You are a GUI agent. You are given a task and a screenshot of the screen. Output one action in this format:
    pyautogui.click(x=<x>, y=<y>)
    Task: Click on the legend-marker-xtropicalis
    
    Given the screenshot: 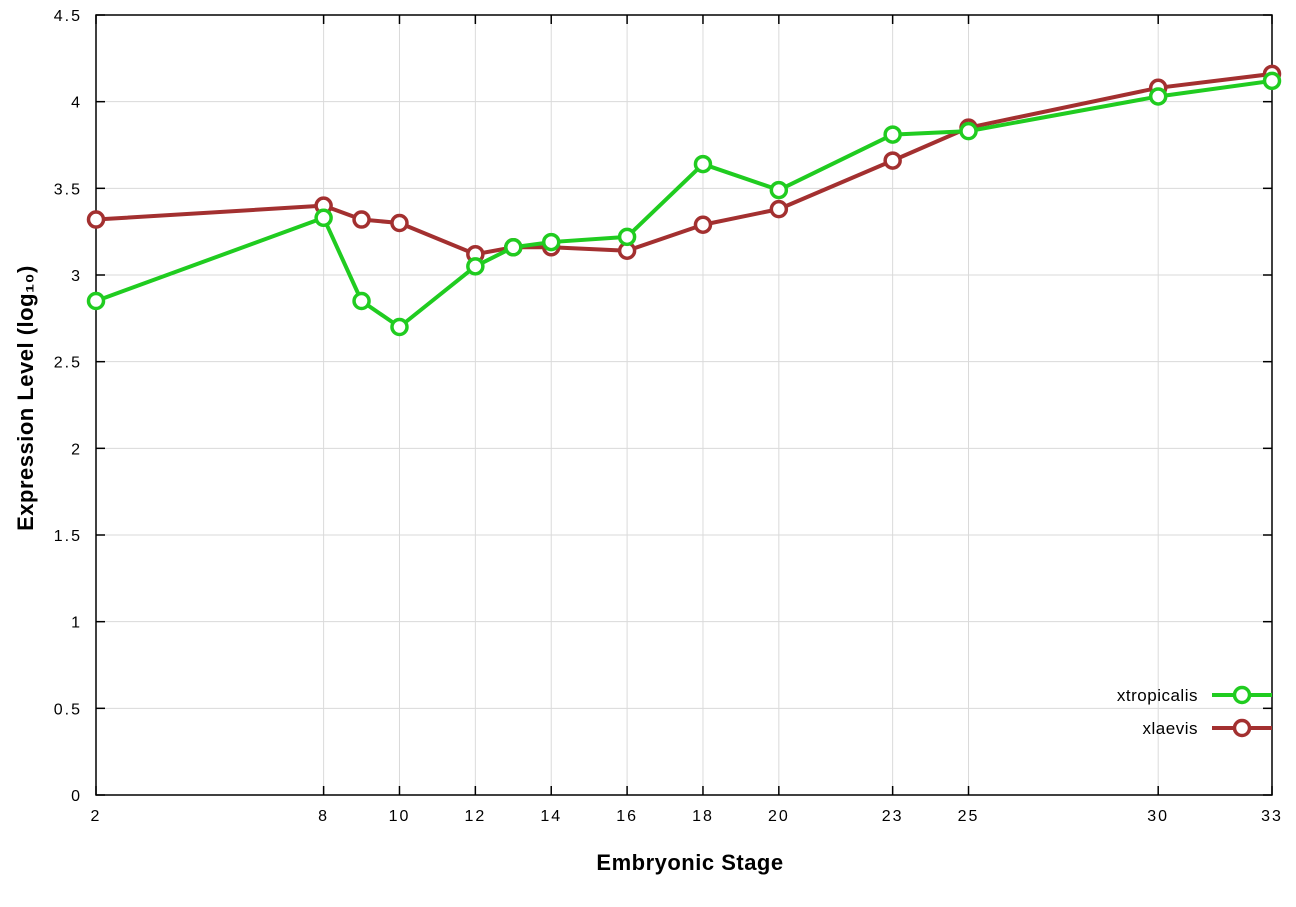 What is the action you would take?
    pyautogui.click(x=1242, y=695)
    